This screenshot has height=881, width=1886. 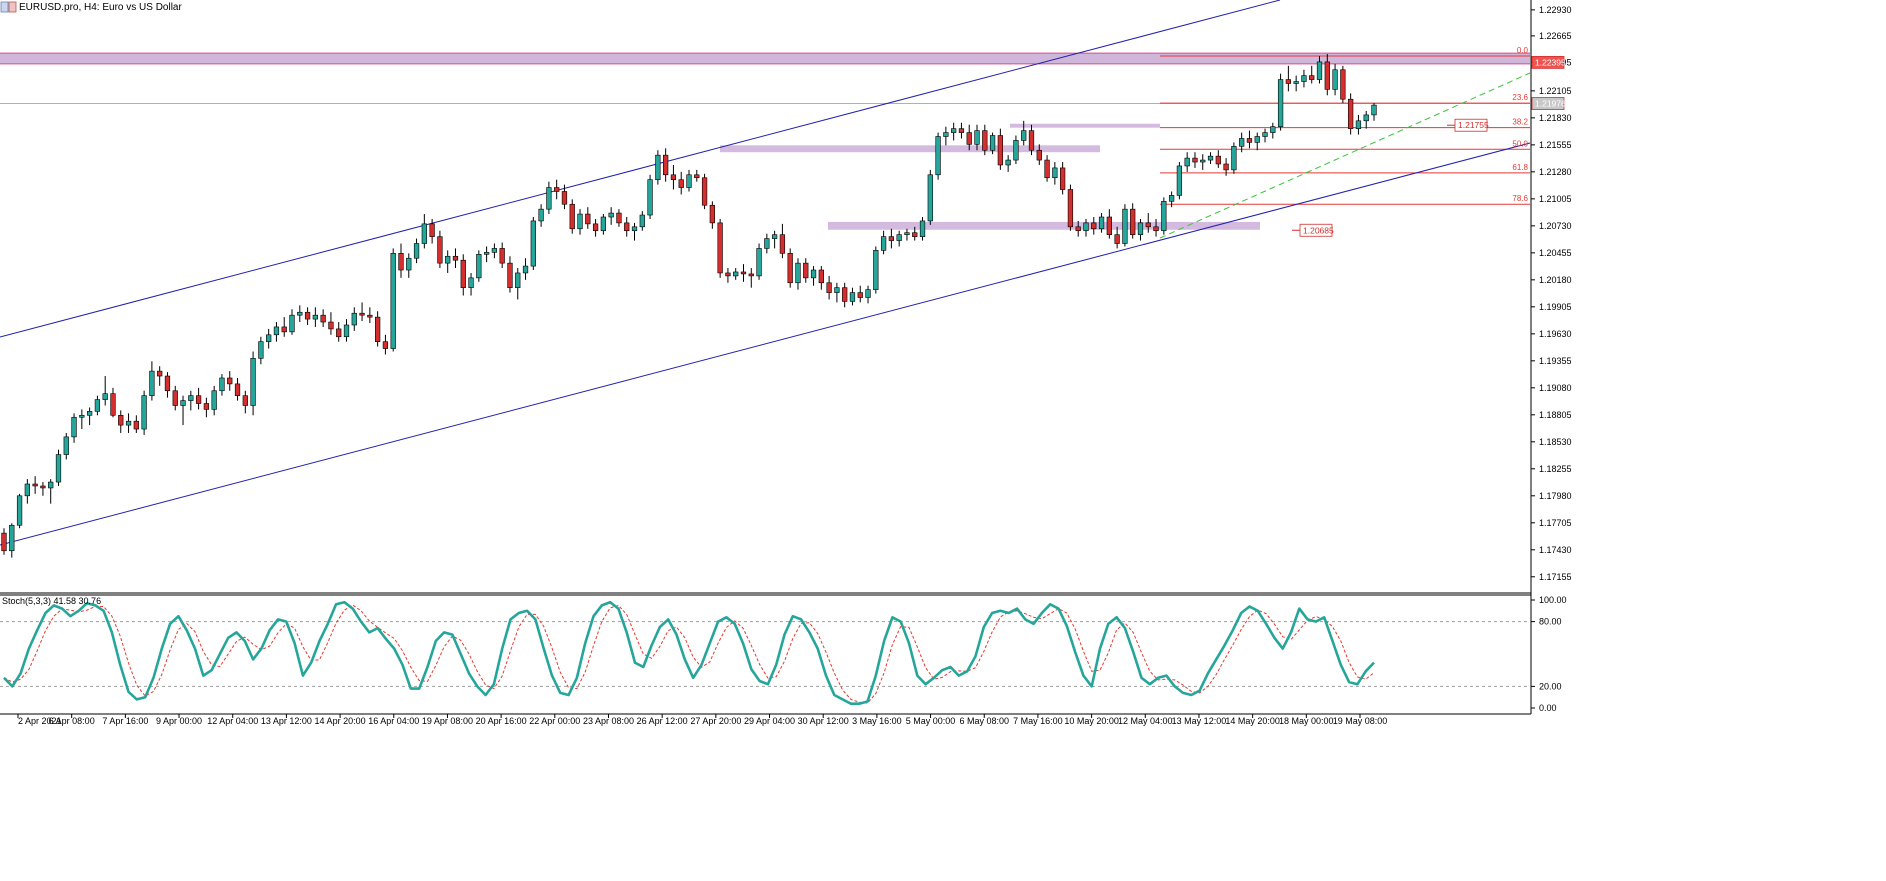 What do you see at coordinates (1555, 550) in the screenshot?
I see `price-tick-label: 1.17430` at bounding box center [1555, 550].